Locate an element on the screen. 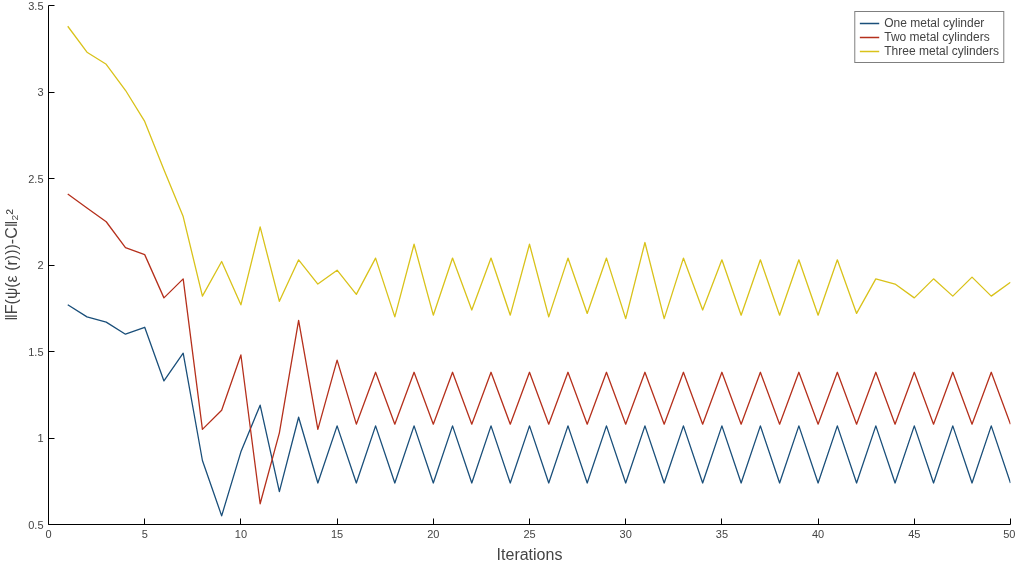 This screenshot has height=571, width=1021. y-tick-label: 3.5 is located at coordinates (36, 6).